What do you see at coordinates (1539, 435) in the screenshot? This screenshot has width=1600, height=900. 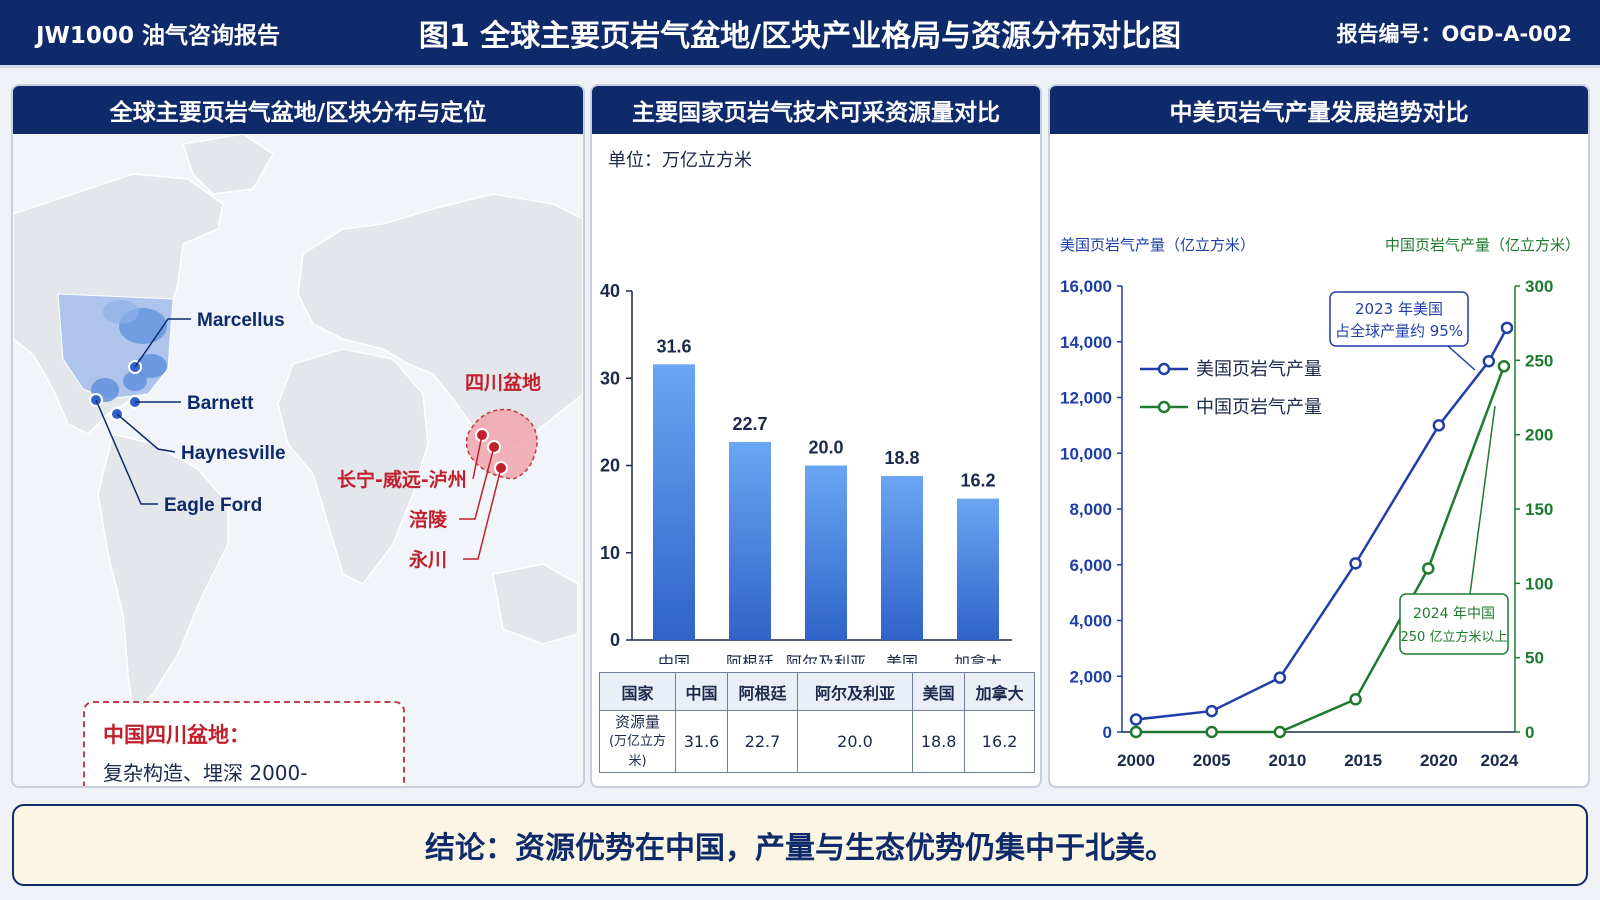 I see `right-y-tick-label: 200` at bounding box center [1539, 435].